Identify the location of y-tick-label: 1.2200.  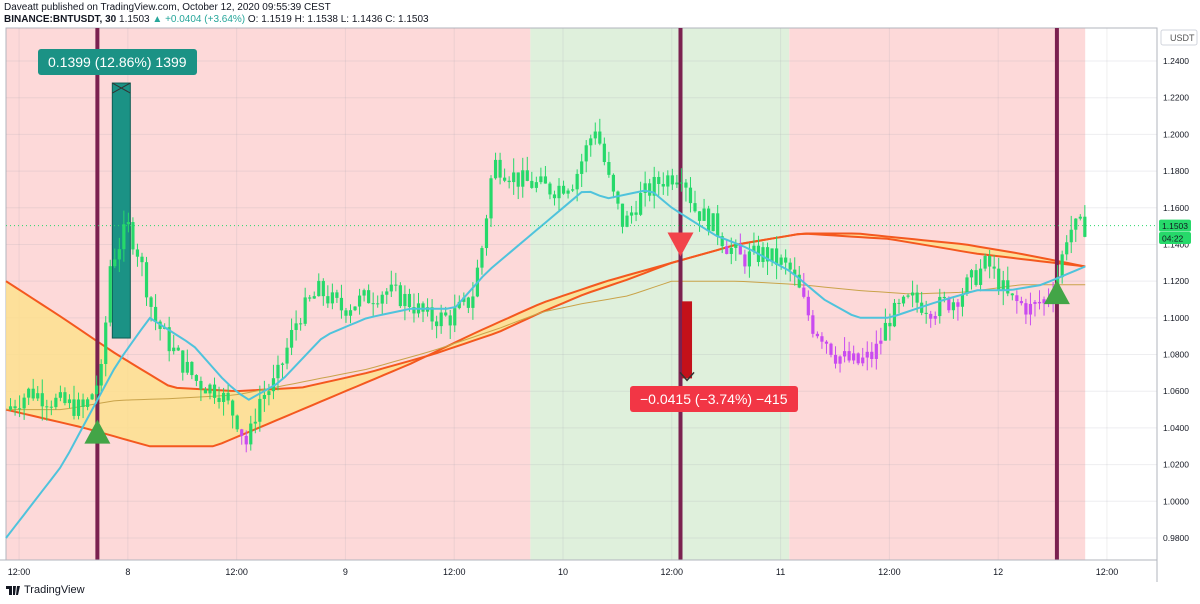
(1176, 98).